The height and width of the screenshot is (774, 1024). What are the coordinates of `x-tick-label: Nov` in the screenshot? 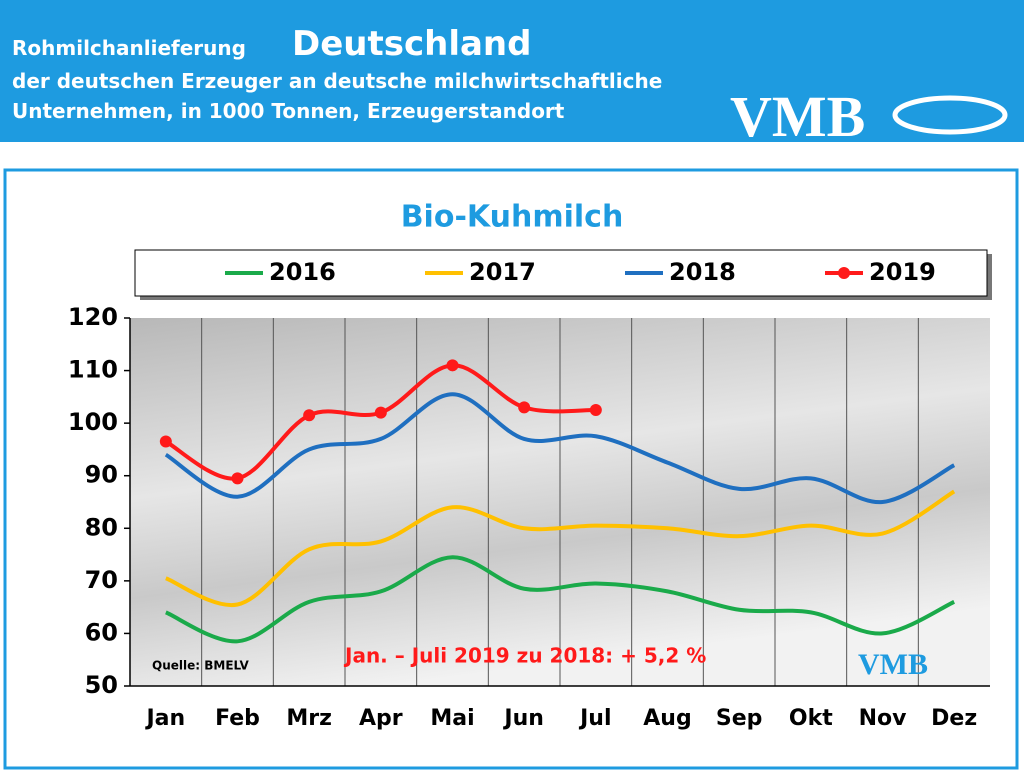 It's located at (883, 718).